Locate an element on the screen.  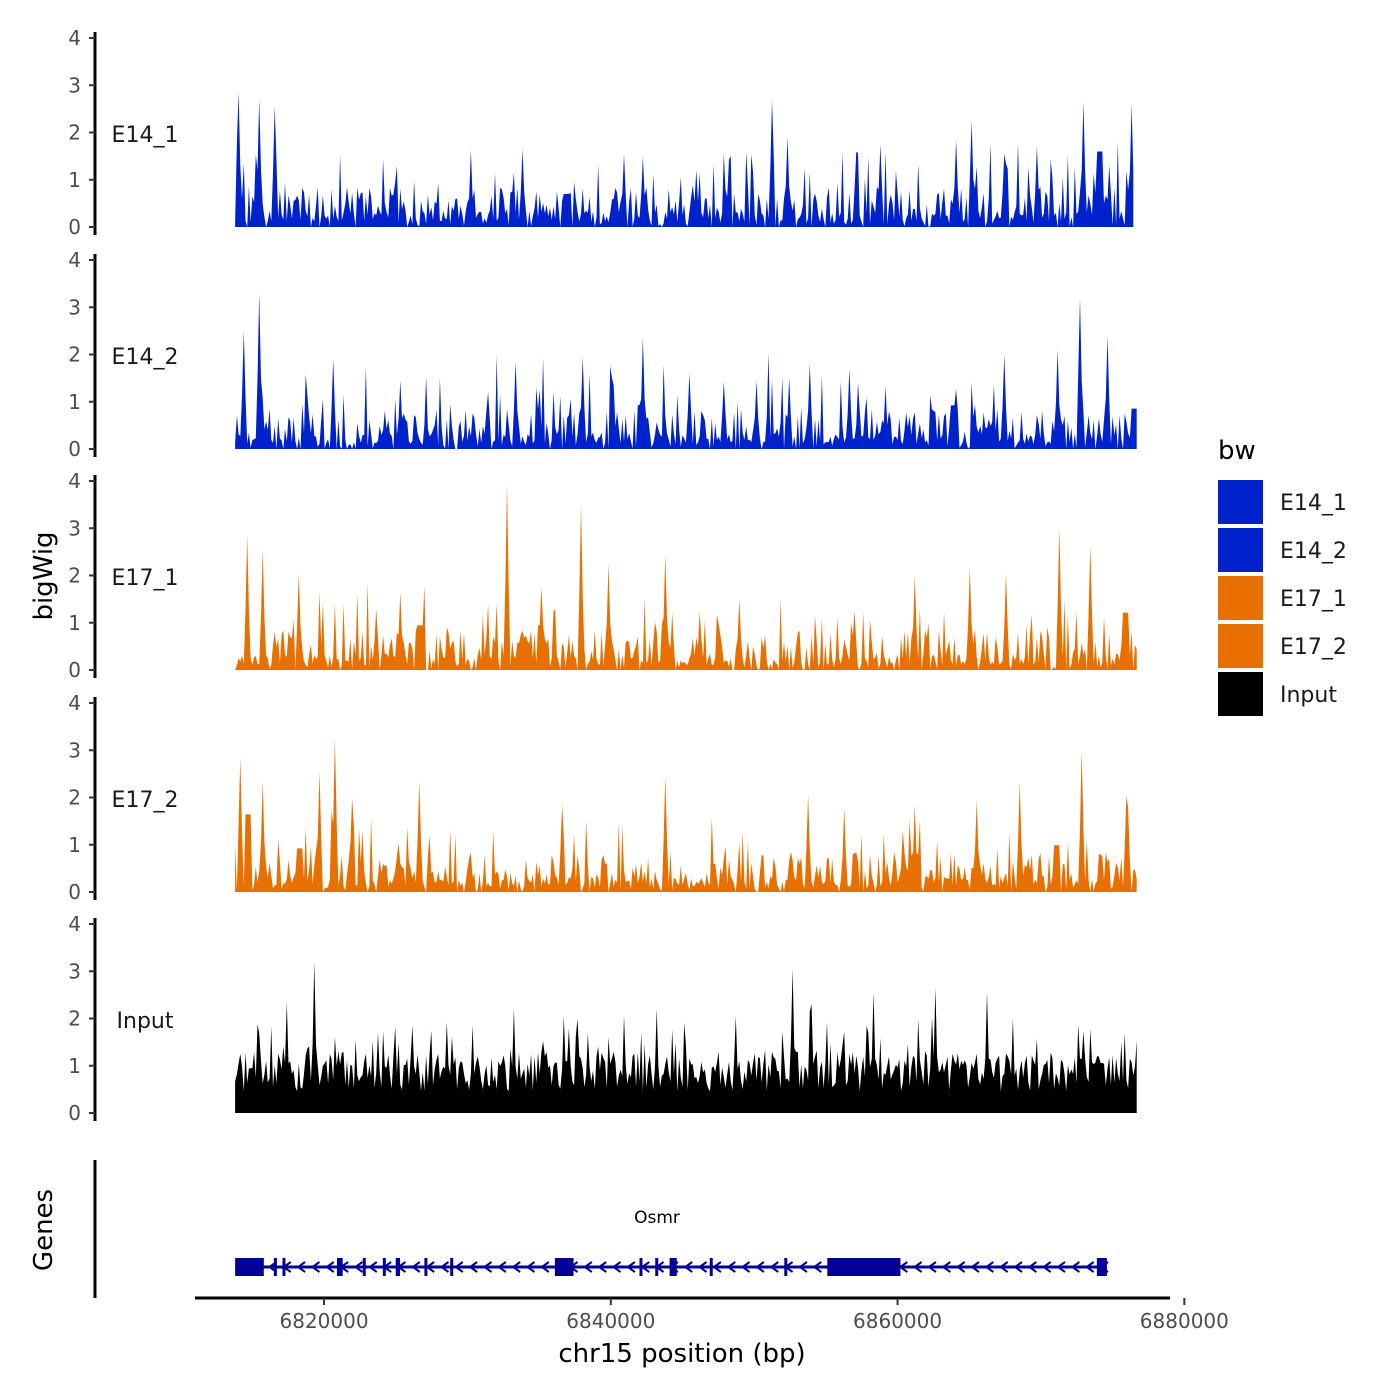
x-axis-title: chr15 position (bp) is located at coordinates (681, 1354).